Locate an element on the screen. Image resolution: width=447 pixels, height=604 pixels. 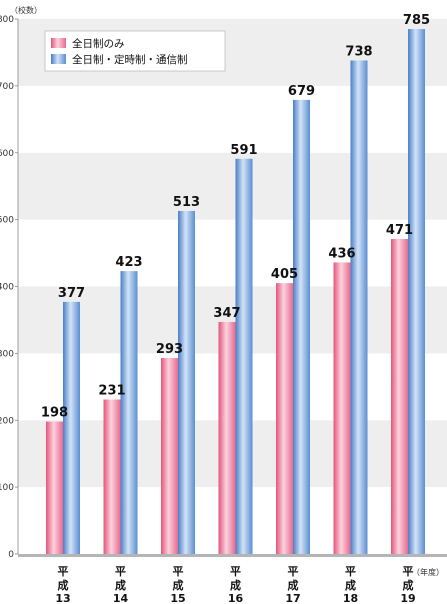
value-label: 738 is located at coordinates (358, 51).